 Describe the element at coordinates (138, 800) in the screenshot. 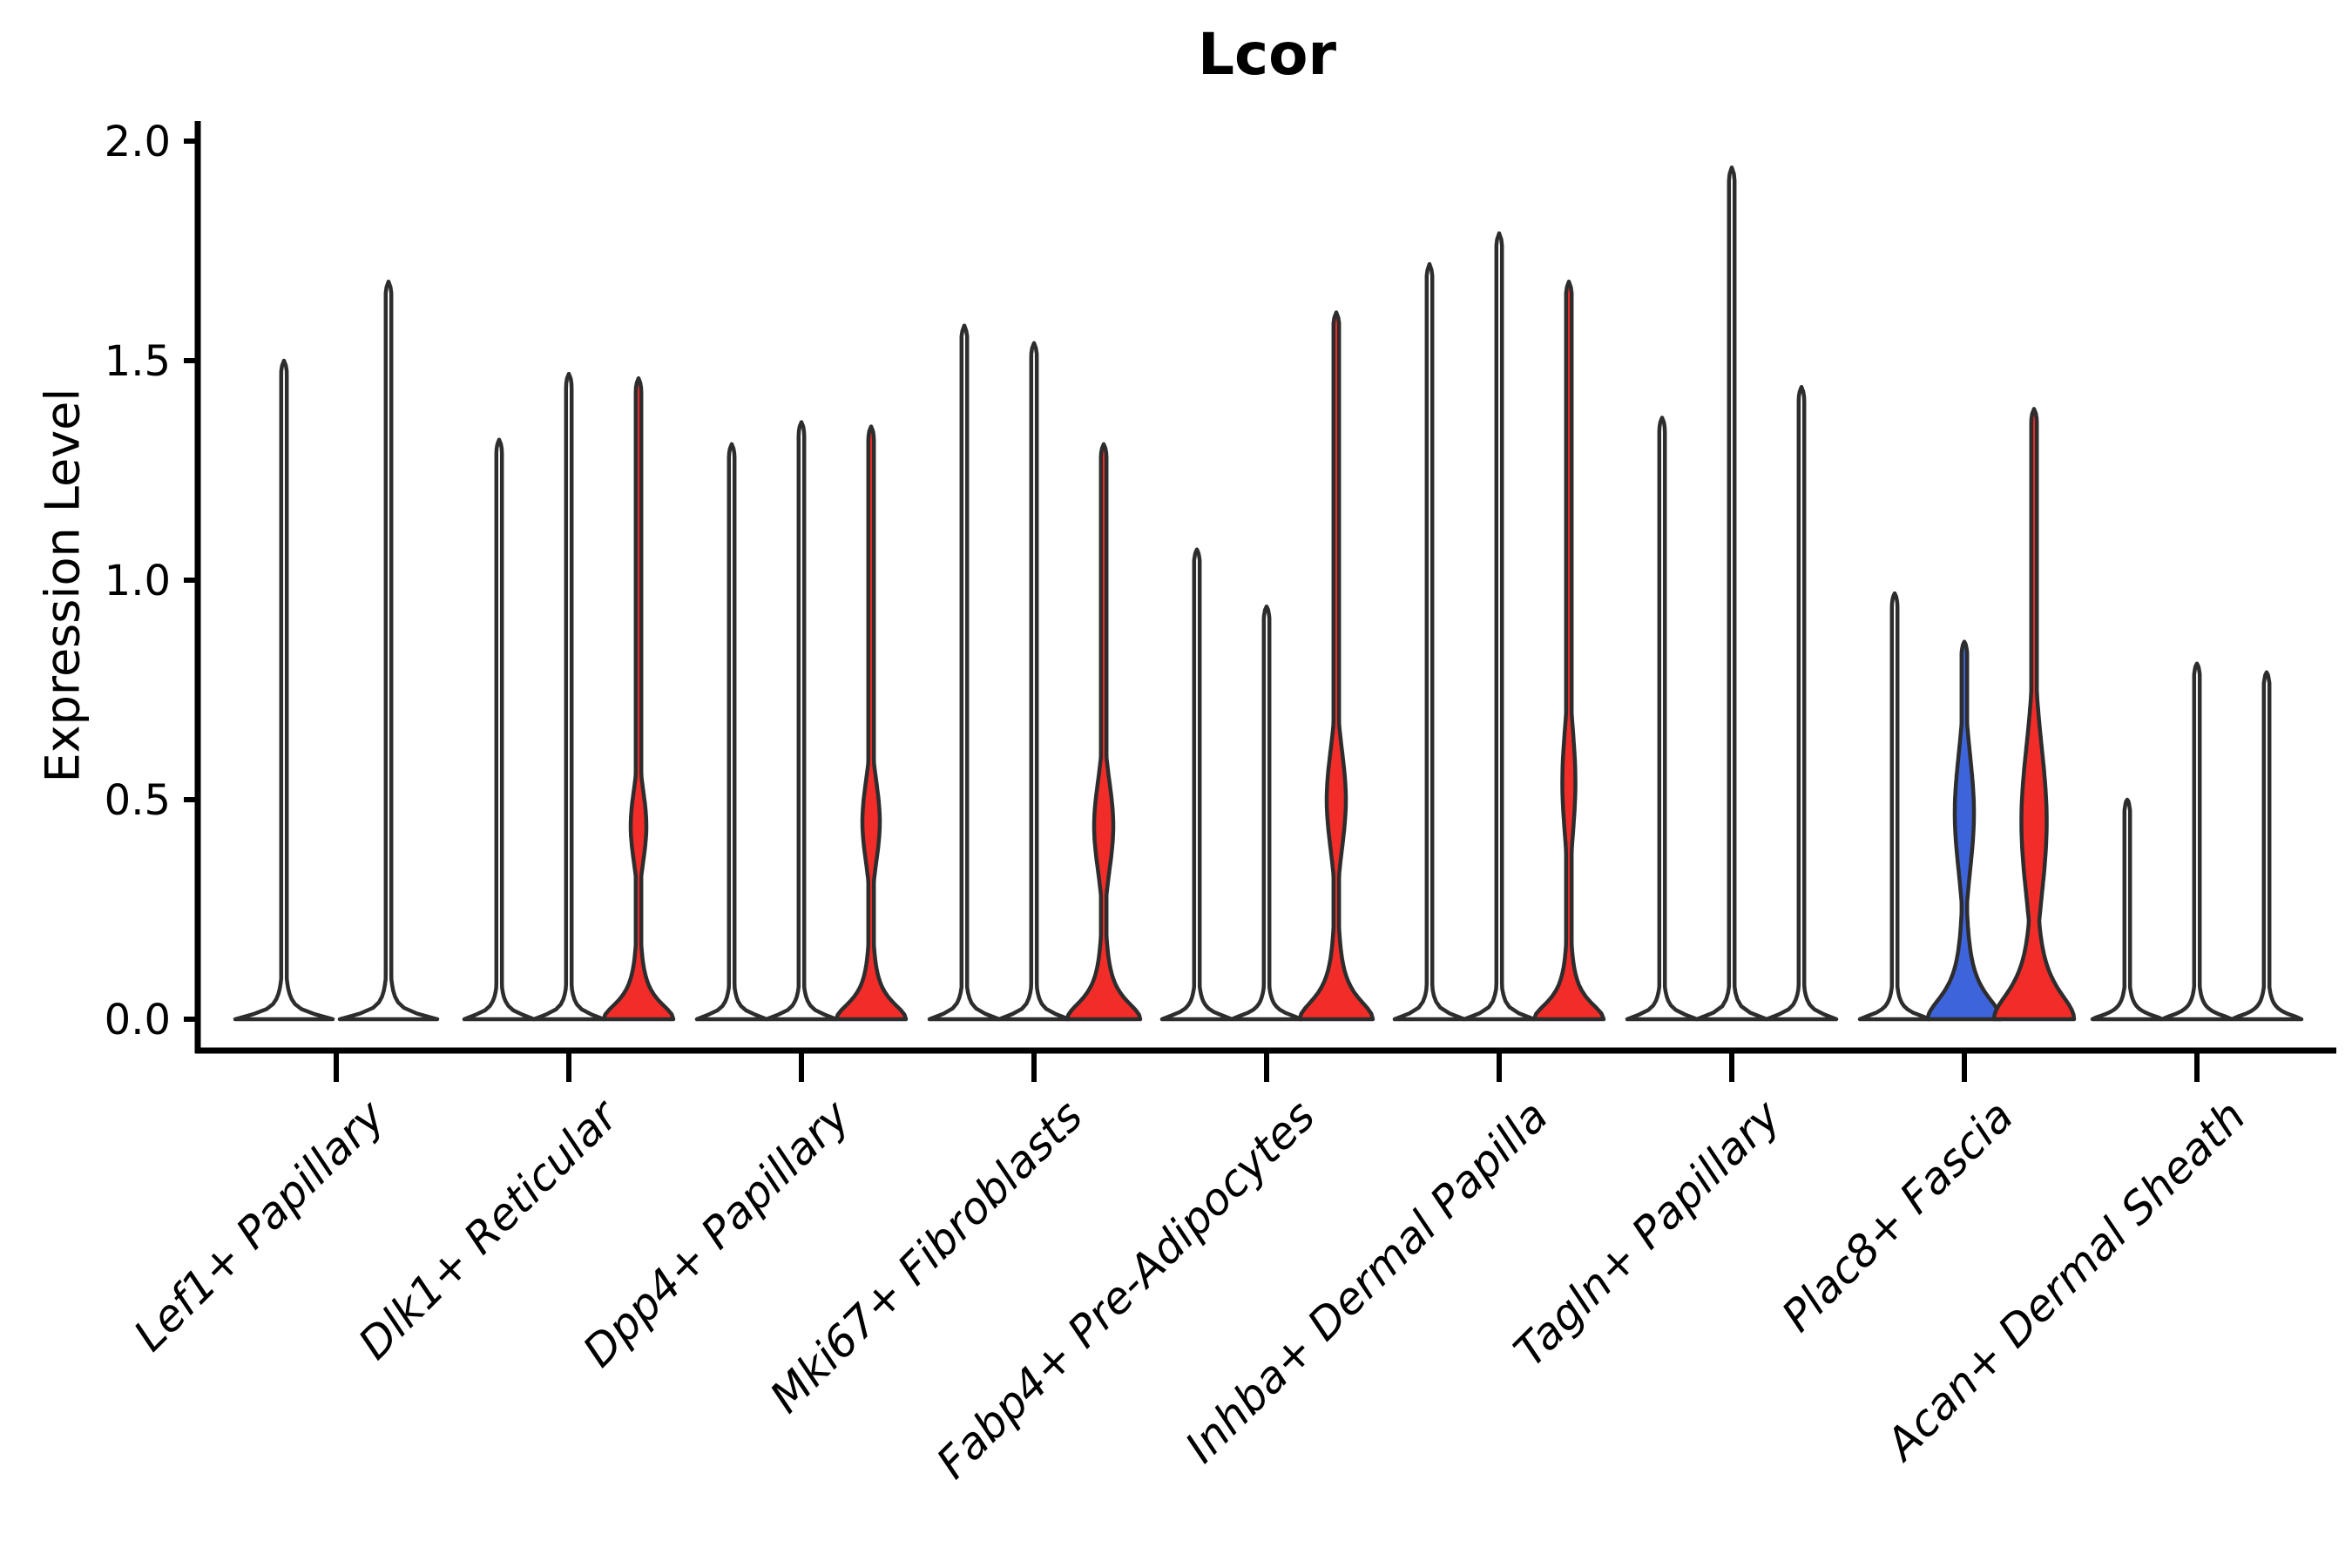

I see `y-tick-label: 0.5` at that location.